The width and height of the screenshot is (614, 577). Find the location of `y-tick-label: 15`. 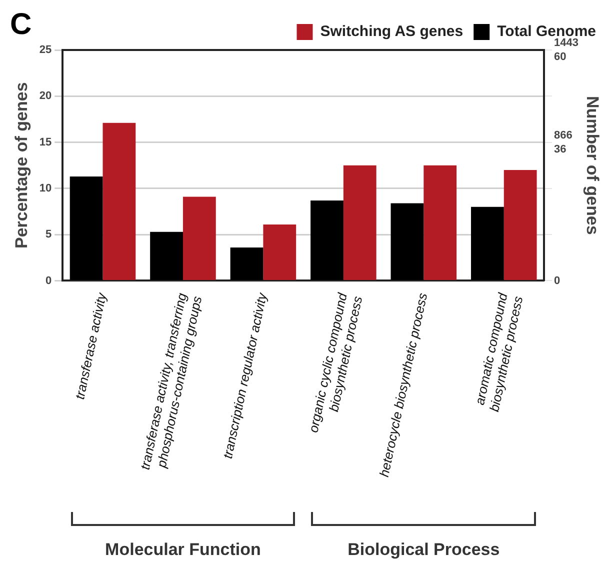

y-tick-label: 15 is located at coordinates (45, 142).